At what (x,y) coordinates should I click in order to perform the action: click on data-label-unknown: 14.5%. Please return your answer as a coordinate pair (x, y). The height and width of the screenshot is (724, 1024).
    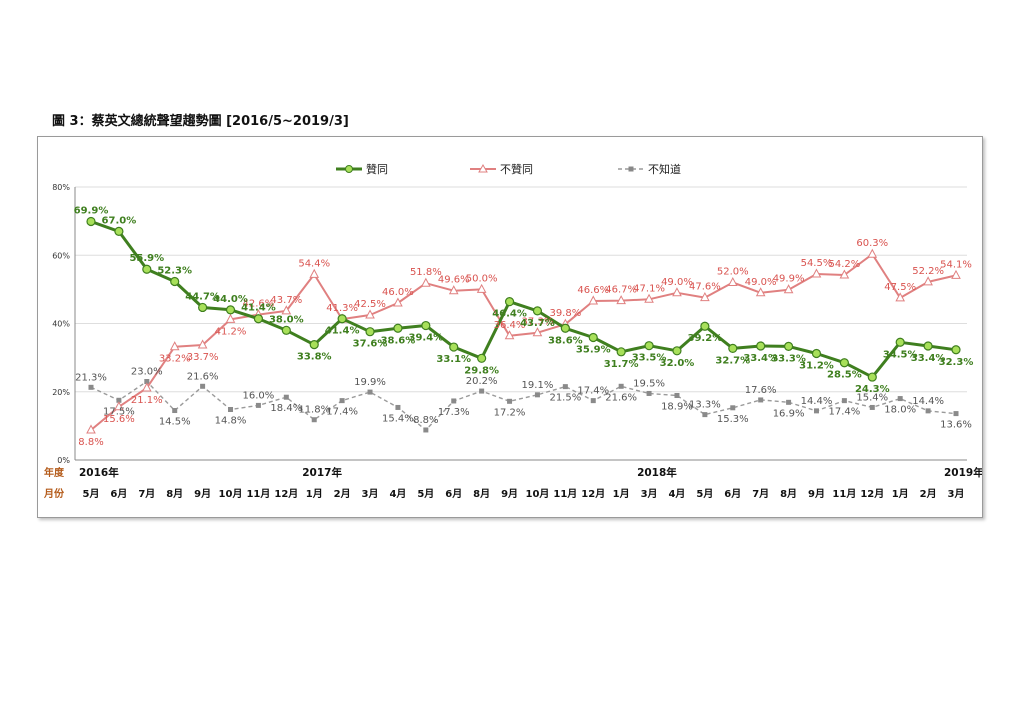
    Looking at the image, I should click on (175, 422).